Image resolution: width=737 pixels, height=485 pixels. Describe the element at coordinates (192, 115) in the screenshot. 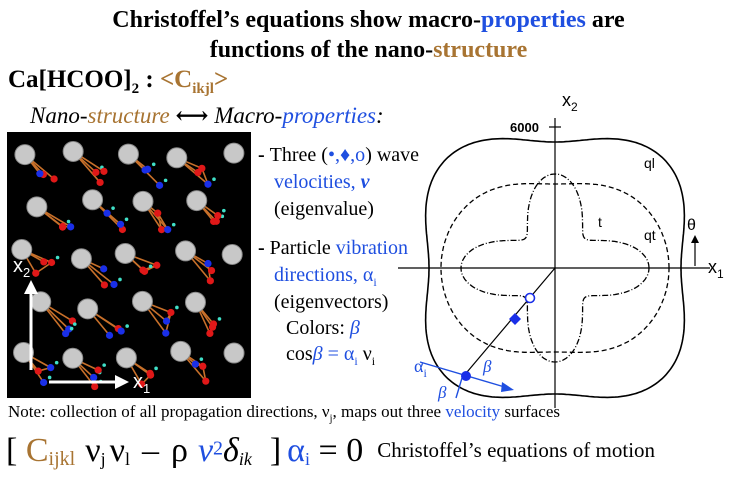

I see `double-arrow-icon: ⟷` at that location.